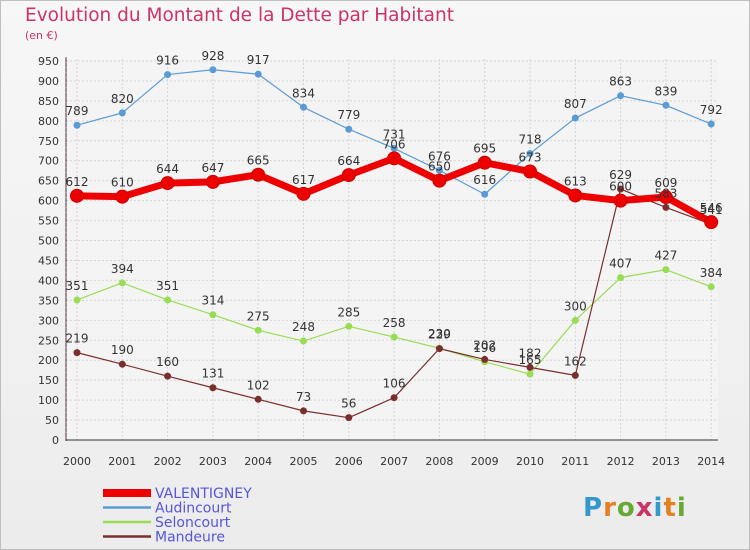 The width and height of the screenshot is (750, 550). What do you see at coordinates (48, 360) in the screenshot?
I see `y-tick-label: 200` at bounding box center [48, 360].